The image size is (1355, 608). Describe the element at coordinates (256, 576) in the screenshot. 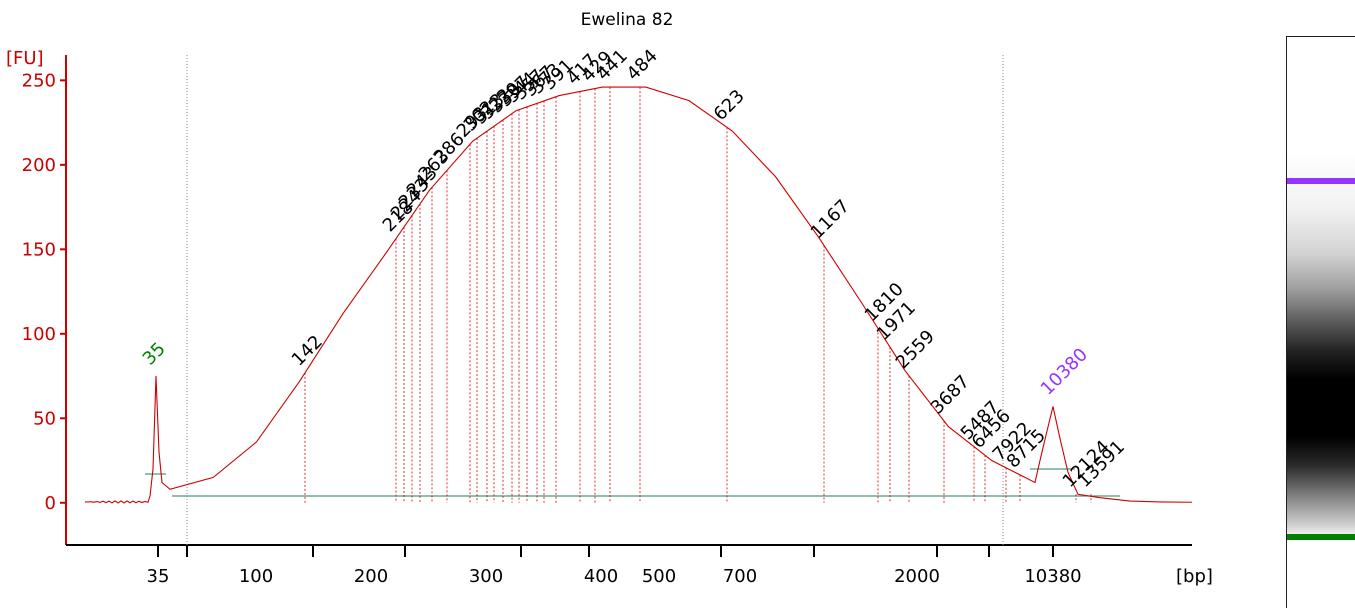

I see `x-tick-label: 100` at that location.